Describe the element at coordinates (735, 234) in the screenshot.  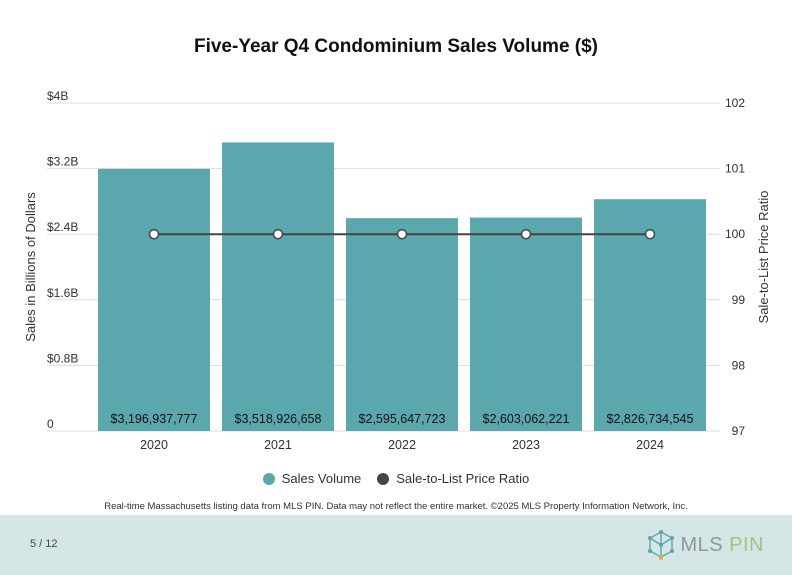
I see `y-right-tick-label: 100` at that location.